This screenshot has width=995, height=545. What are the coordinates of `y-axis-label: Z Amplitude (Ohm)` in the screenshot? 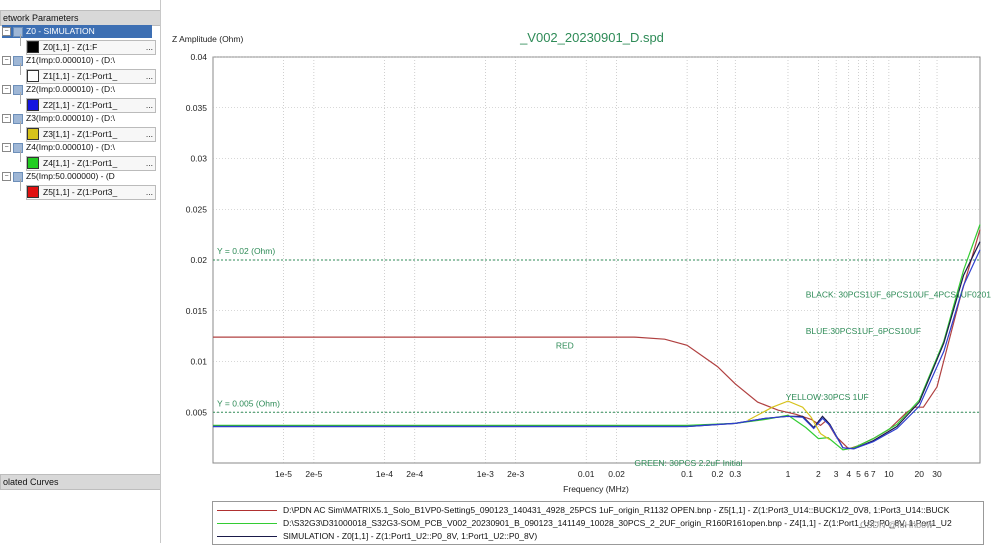 It's located at (207, 39).